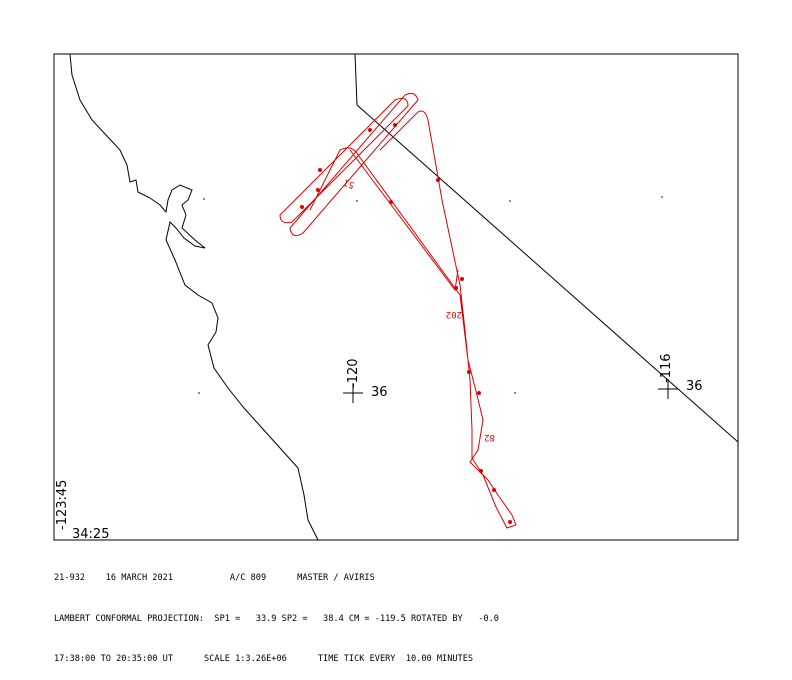  Describe the element at coordinates (62, 505) in the screenshot. I see `lon-label: -123:45` at that location.